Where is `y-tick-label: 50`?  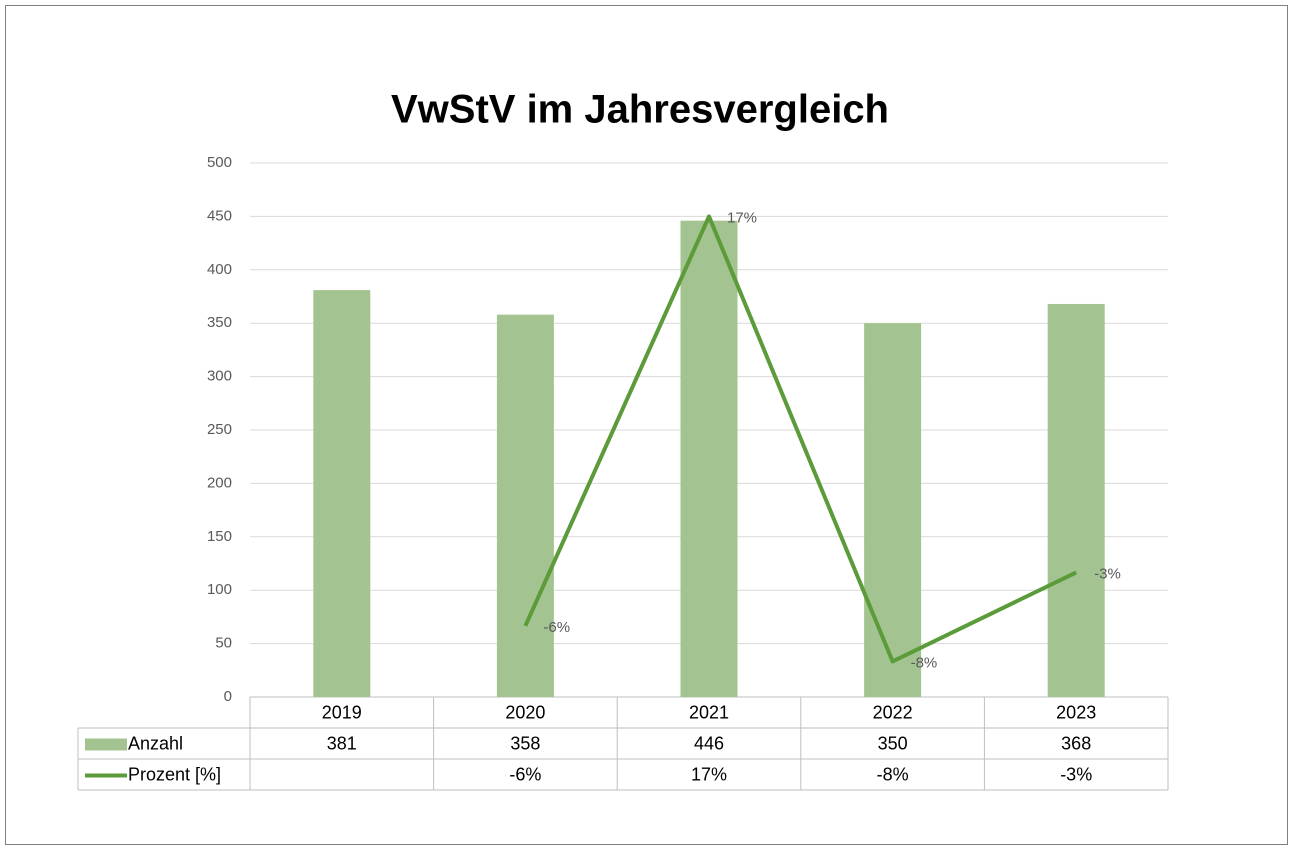 y-tick-label: 50 is located at coordinates (223, 643).